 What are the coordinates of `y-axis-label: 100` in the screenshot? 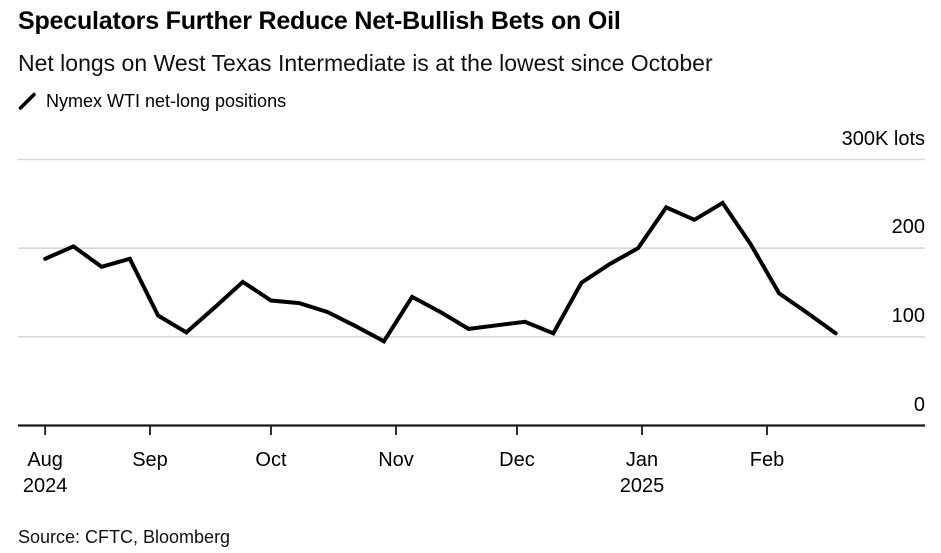 It's located at (908, 315).